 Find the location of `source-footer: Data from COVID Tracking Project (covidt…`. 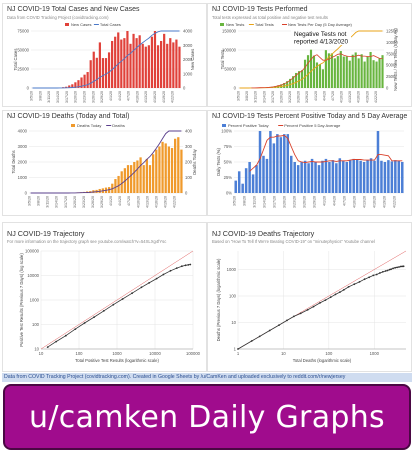

source-footer: Data from COVID Tracking Project (covidt… is located at coordinates (207, 377).